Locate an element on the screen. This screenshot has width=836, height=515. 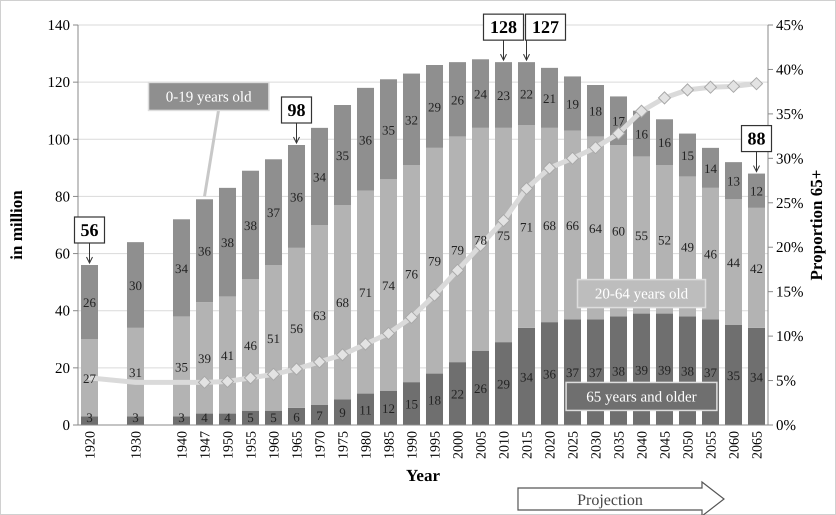
data-label: 51 is located at coordinates (273, 338).